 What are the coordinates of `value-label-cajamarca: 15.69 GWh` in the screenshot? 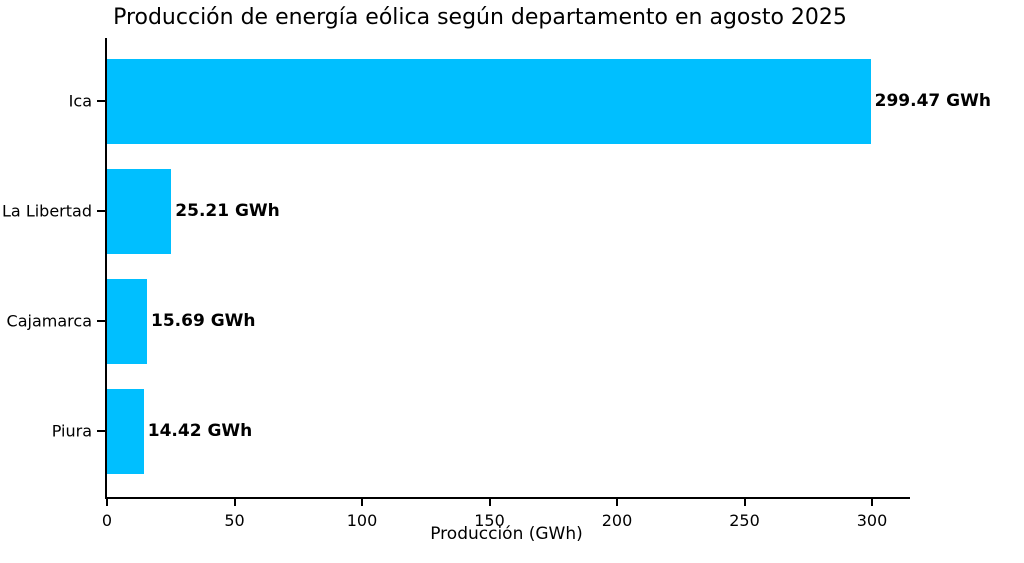 It's located at (203, 321).